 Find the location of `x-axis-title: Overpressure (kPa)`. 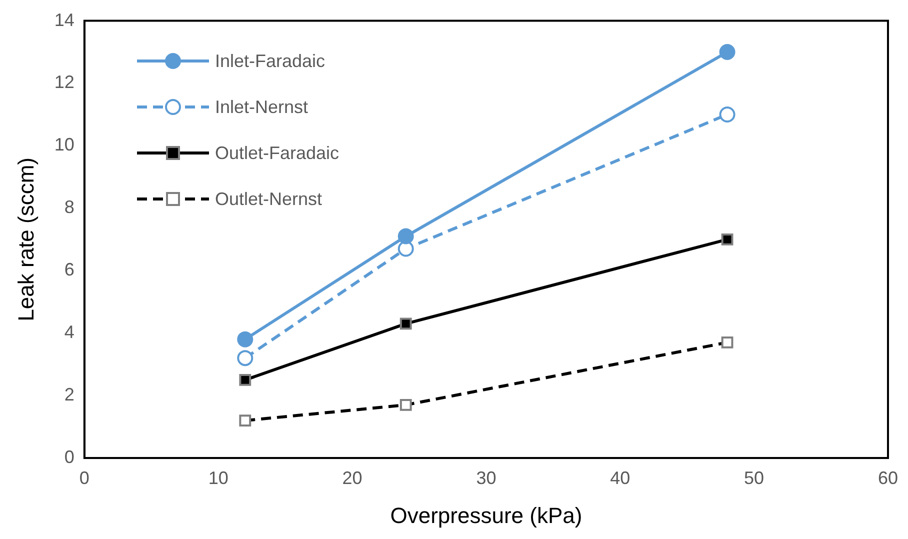

x-axis-title: Overpressure (kPa) is located at coordinates (486, 515).